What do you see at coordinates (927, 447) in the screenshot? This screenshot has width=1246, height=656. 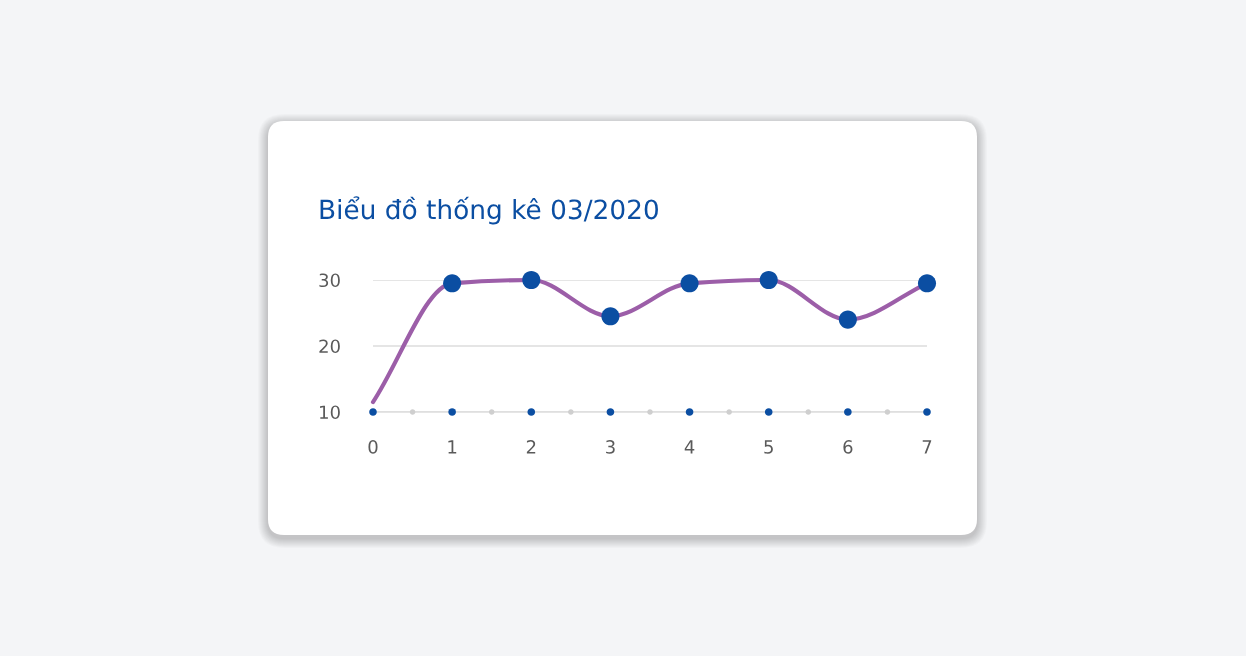 I see `x-tick-label: 7` at bounding box center [927, 447].